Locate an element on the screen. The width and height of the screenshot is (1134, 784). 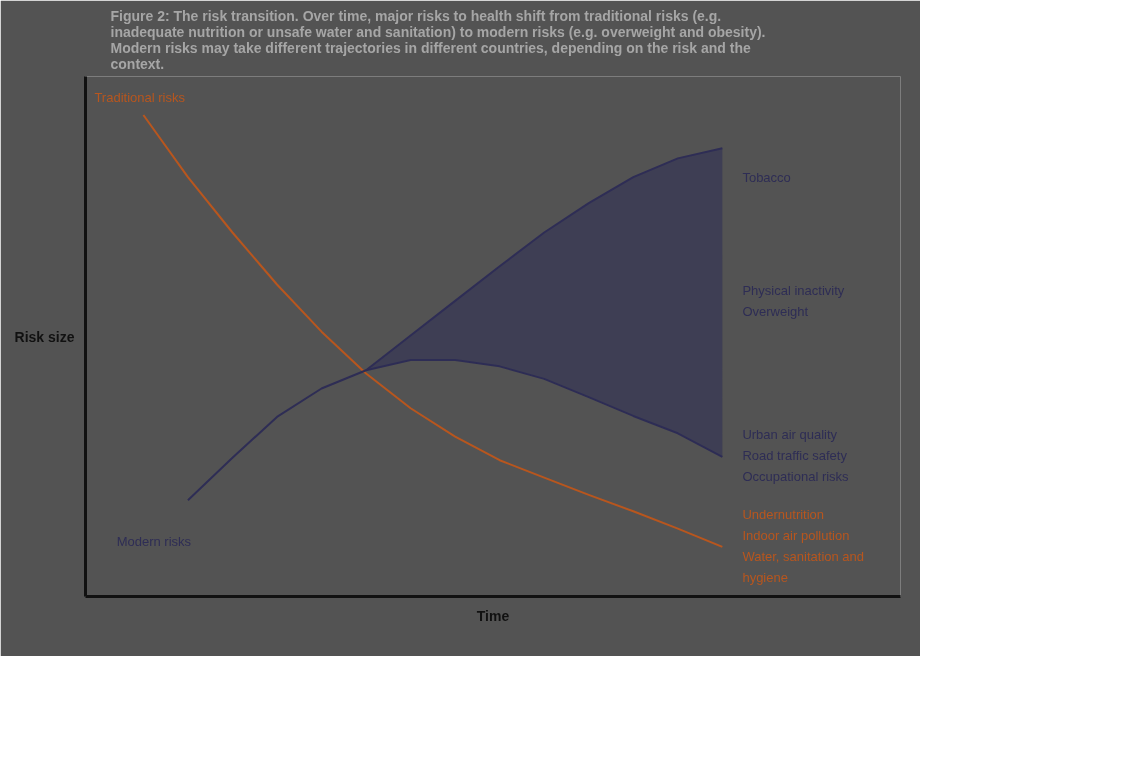
series-label: Traditional risks is located at coordinates (140, 98).